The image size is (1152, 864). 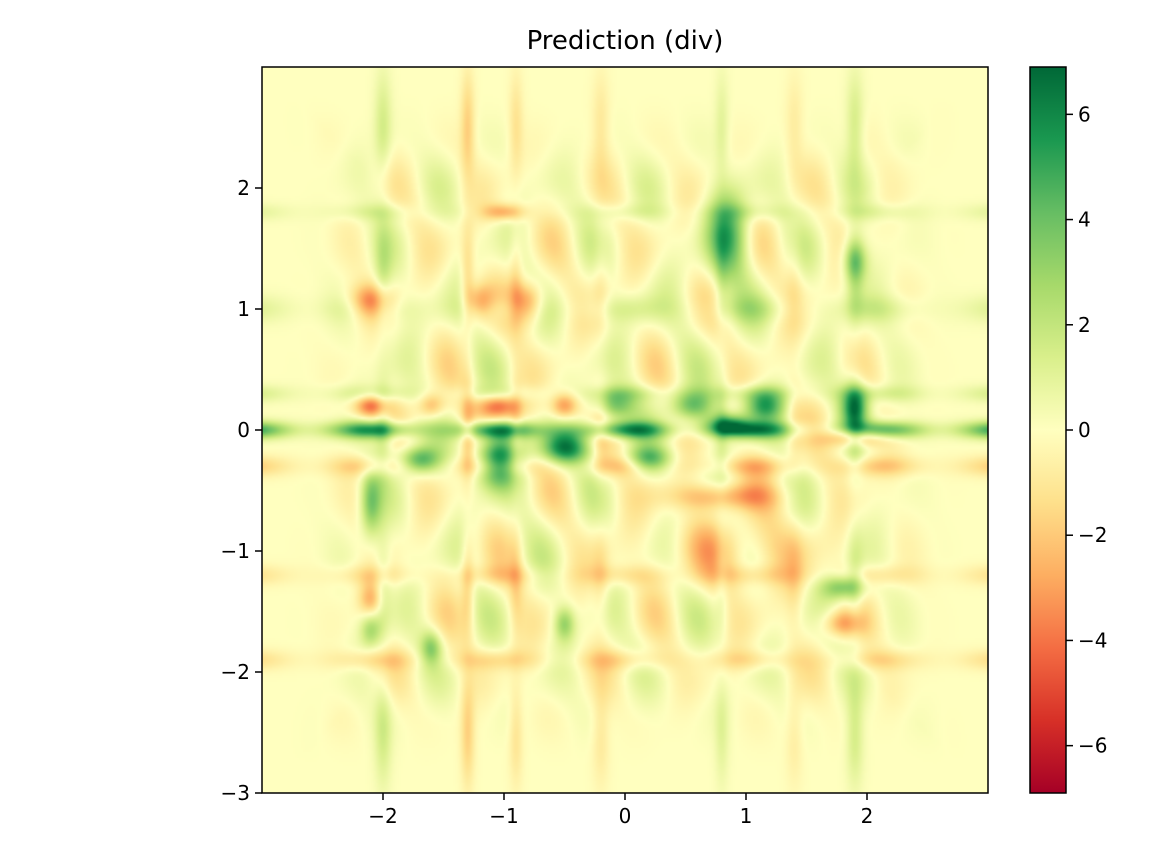 What do you see at coordinates (625, 41) in the screenshot?
I see `chart-title: Prediction (div)` at bounding box center [625, 41].